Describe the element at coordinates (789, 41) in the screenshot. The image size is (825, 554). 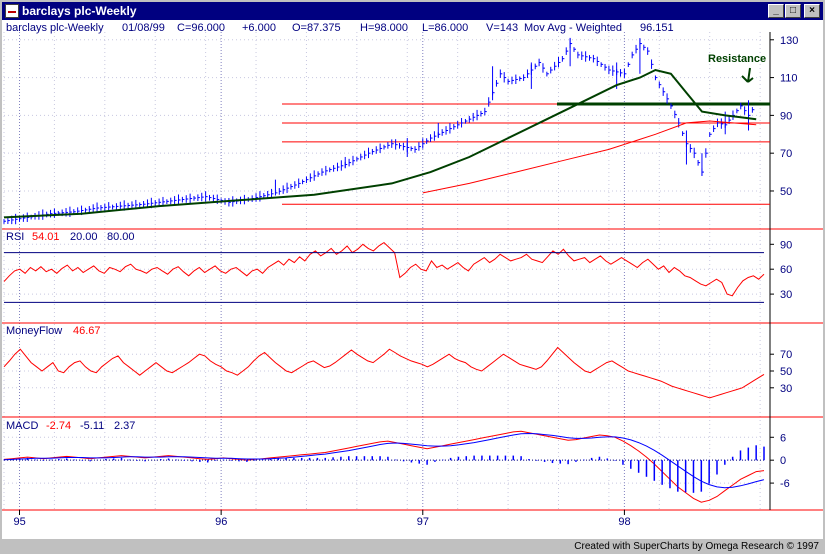
I see `price-tick-label: 130` at that location.